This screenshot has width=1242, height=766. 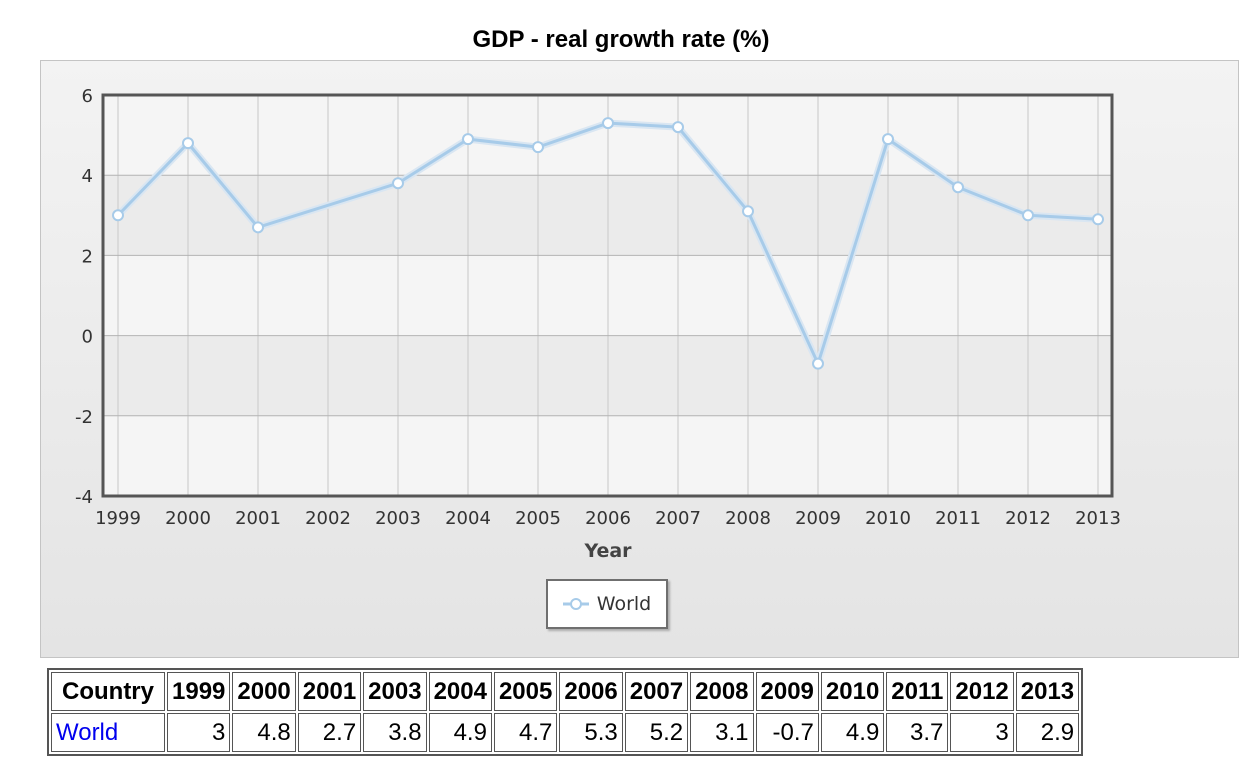 What do you see at coordinates (722, 691) in the screenshot?
I see `table-header-year: 2008` at bounding box center [722, 691].